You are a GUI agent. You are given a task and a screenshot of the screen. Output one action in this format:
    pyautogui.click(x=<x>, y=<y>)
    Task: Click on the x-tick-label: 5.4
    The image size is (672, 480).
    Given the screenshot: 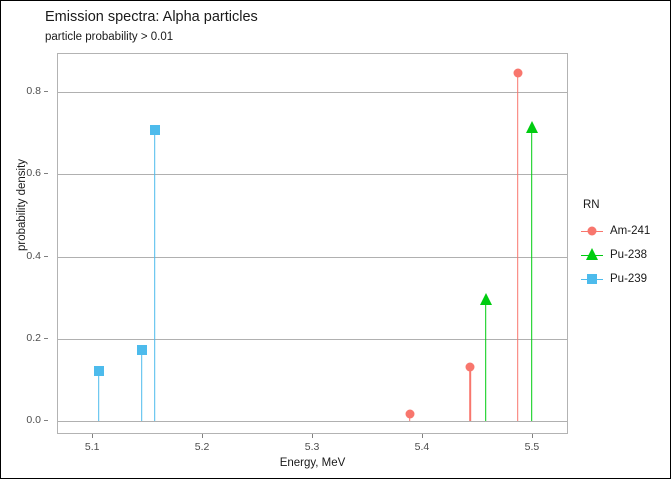 What is the action you would take?
    pyautogui.click(x=422, y=447)
    